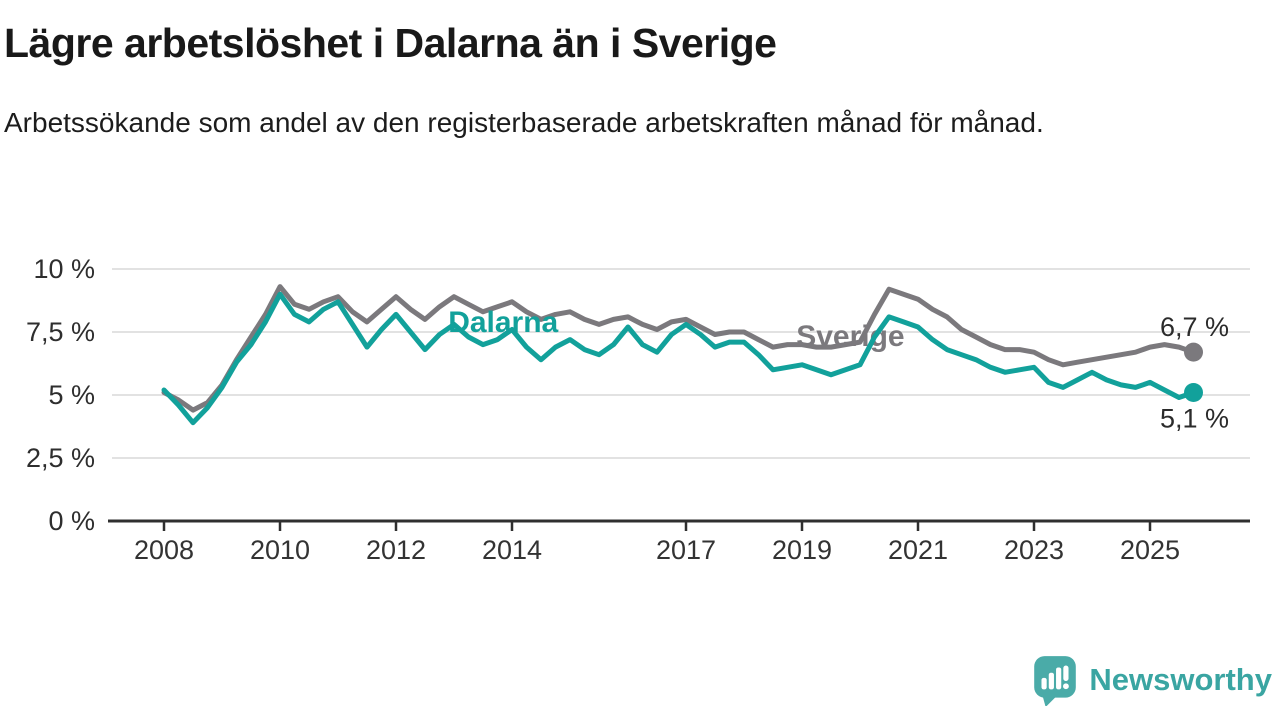  I want to click on x-axis-tick-label: 2014, so click(512, 550).